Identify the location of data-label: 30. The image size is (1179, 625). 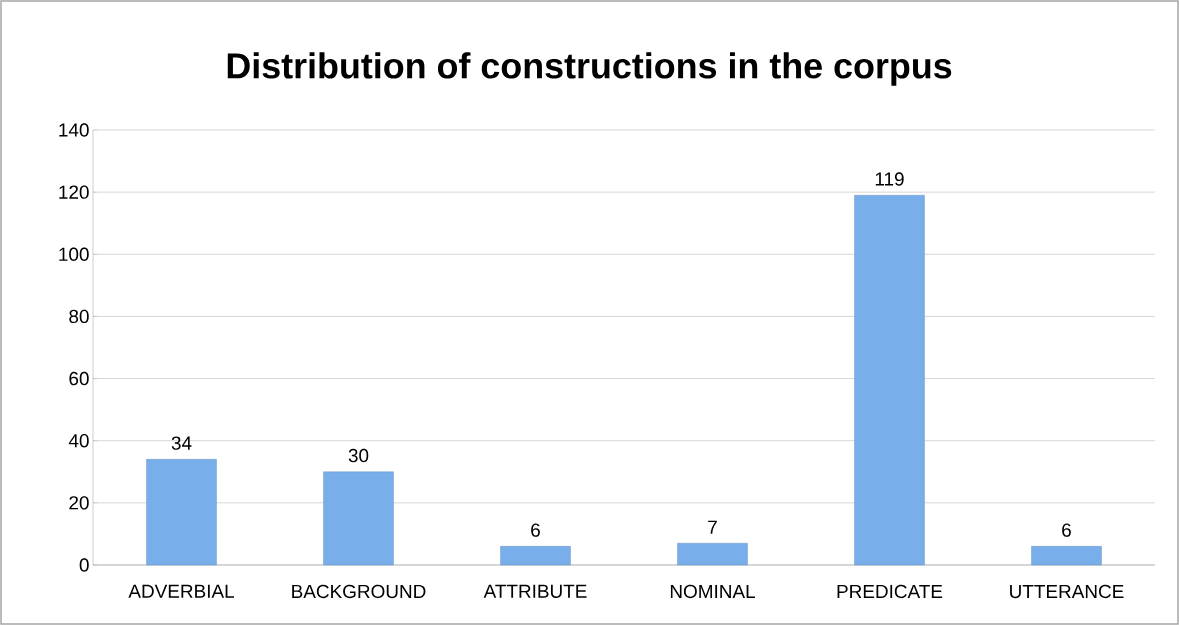
(358, 455).